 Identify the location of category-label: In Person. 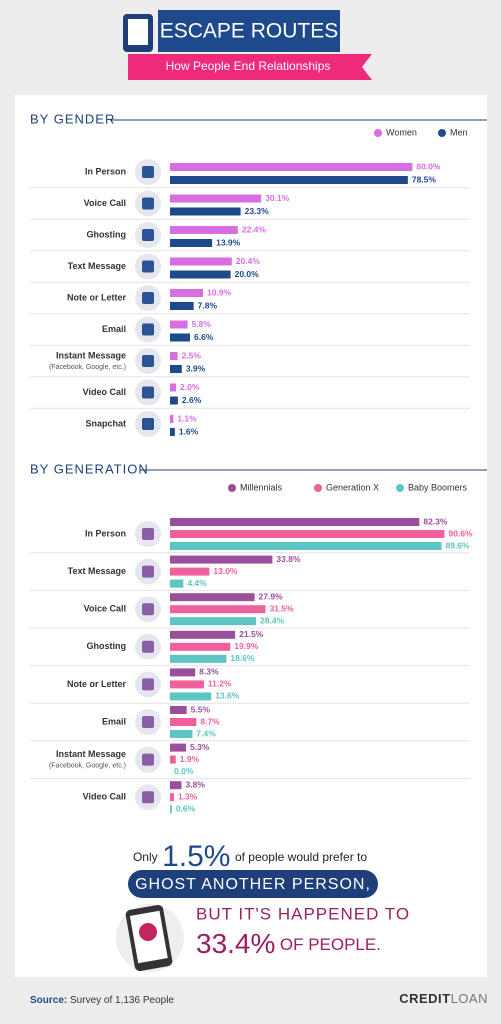
(105, 533).